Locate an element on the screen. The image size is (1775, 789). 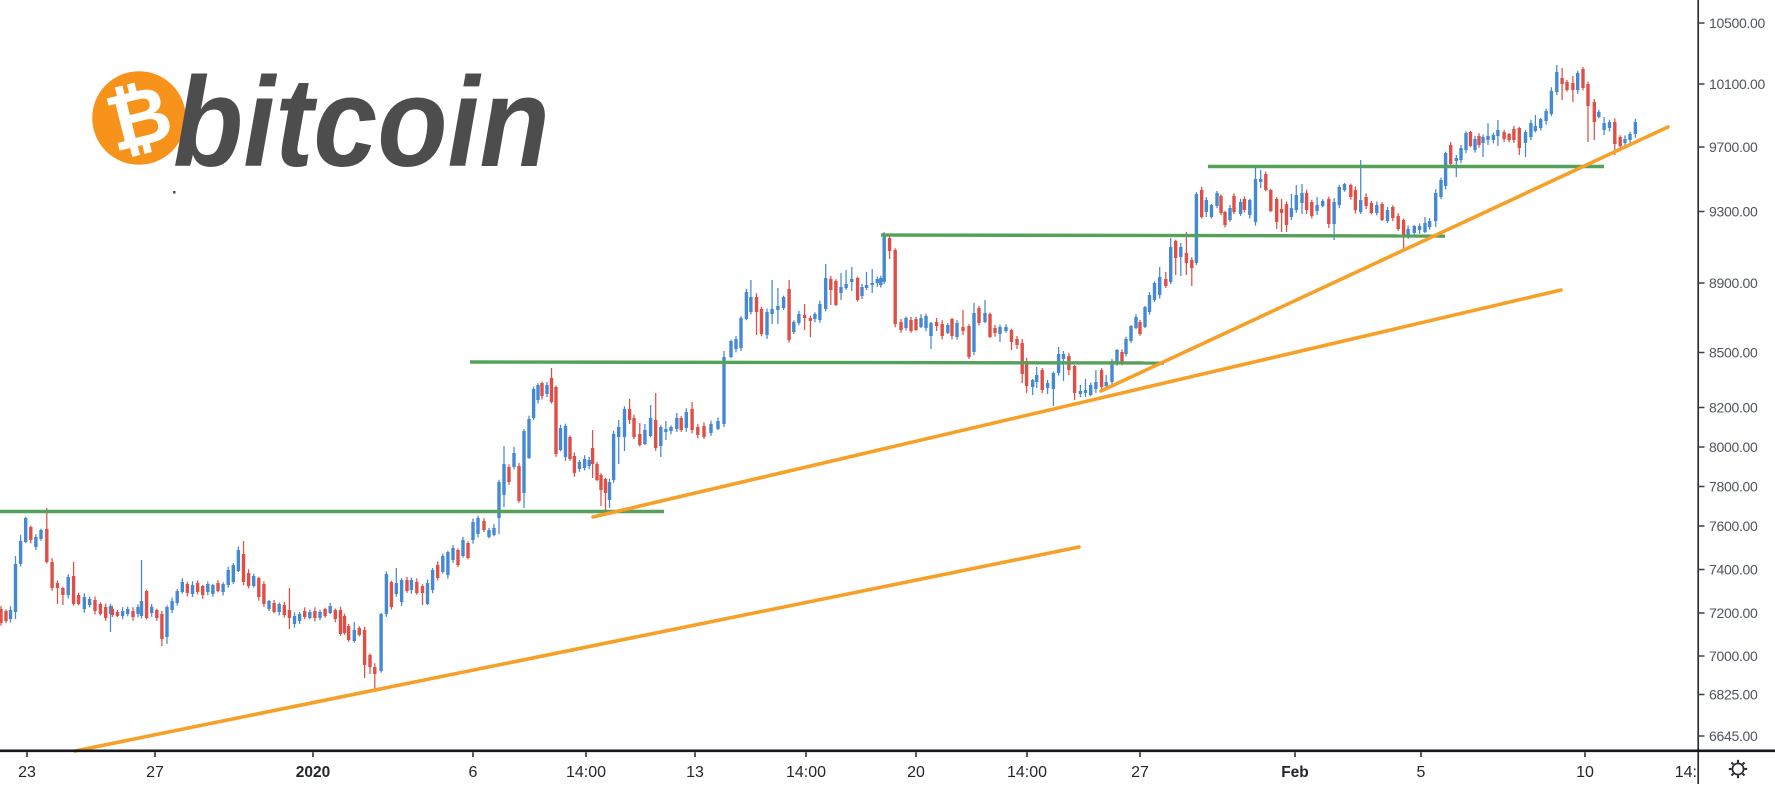
svg-text: 6645.00 is located at coordinates (1733, 736).